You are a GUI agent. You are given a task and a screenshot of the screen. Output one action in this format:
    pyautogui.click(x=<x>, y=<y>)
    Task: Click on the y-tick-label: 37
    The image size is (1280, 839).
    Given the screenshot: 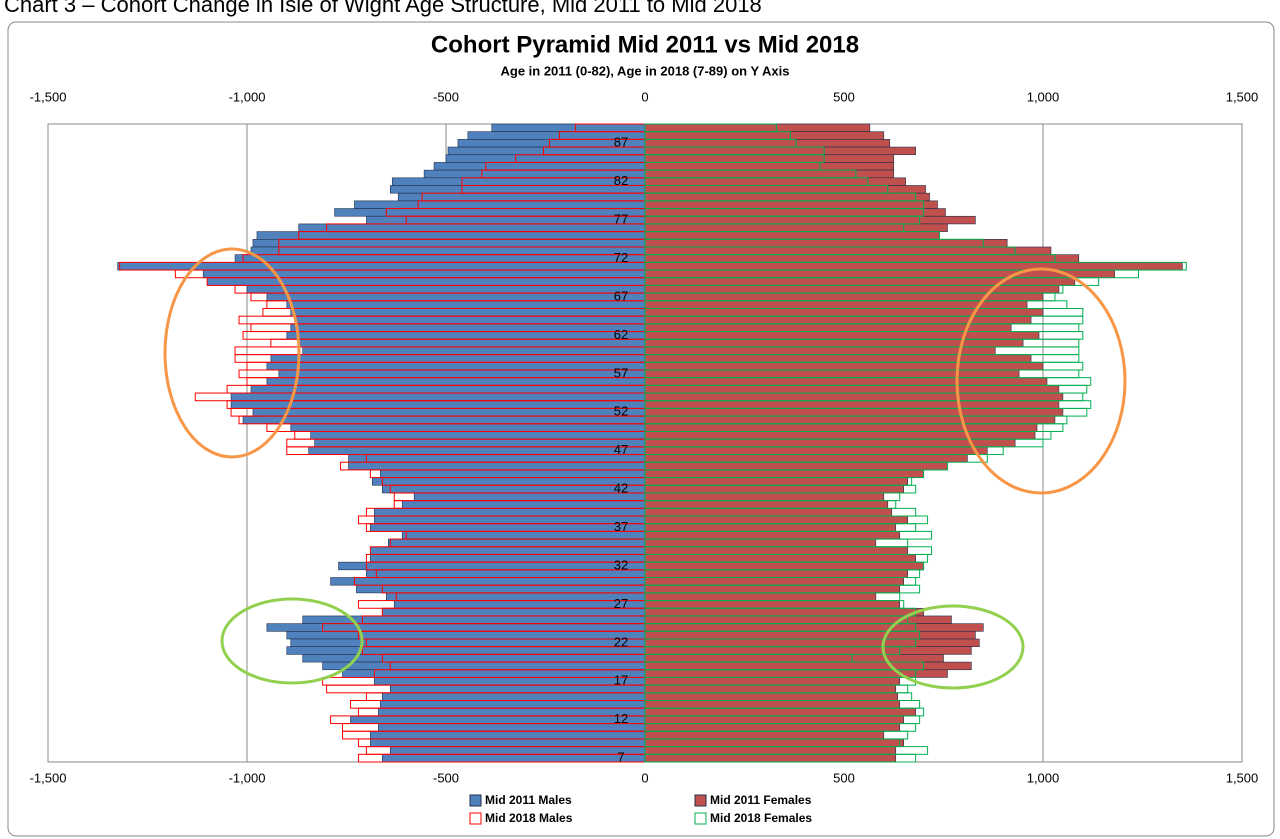 What is the action you would take?
    pyautogui.click(x=621, y=526)
    